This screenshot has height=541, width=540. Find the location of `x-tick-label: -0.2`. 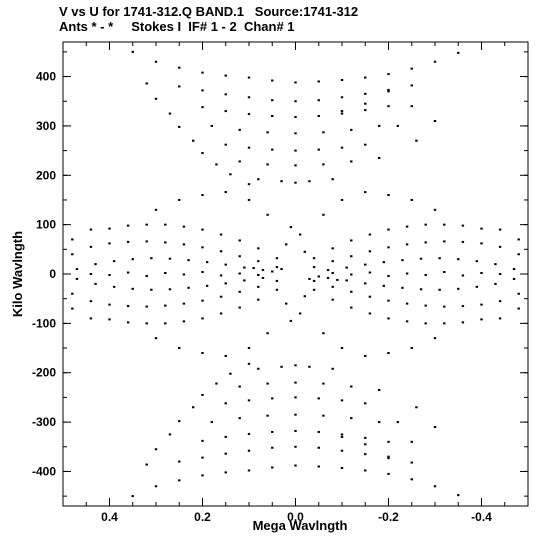

x-tick-label: -0.2 is located at coordinates (388, 517).